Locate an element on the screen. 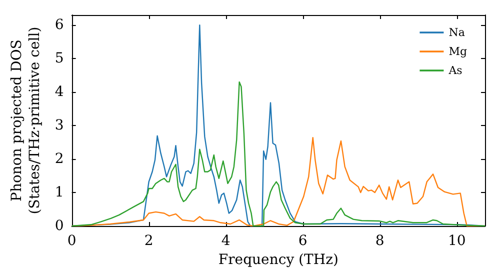  y-tick-label: 3 is located at coordinates (59, 126).